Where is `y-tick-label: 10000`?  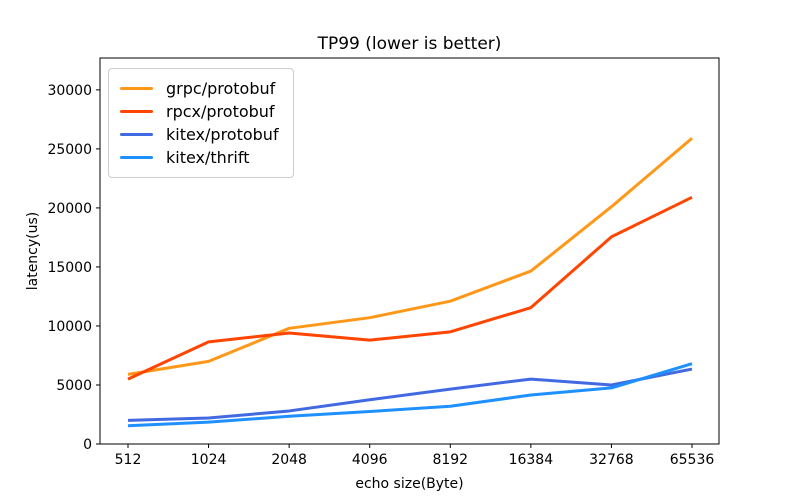
y-tick-label: 10000 is located at coordinates (69, 327).